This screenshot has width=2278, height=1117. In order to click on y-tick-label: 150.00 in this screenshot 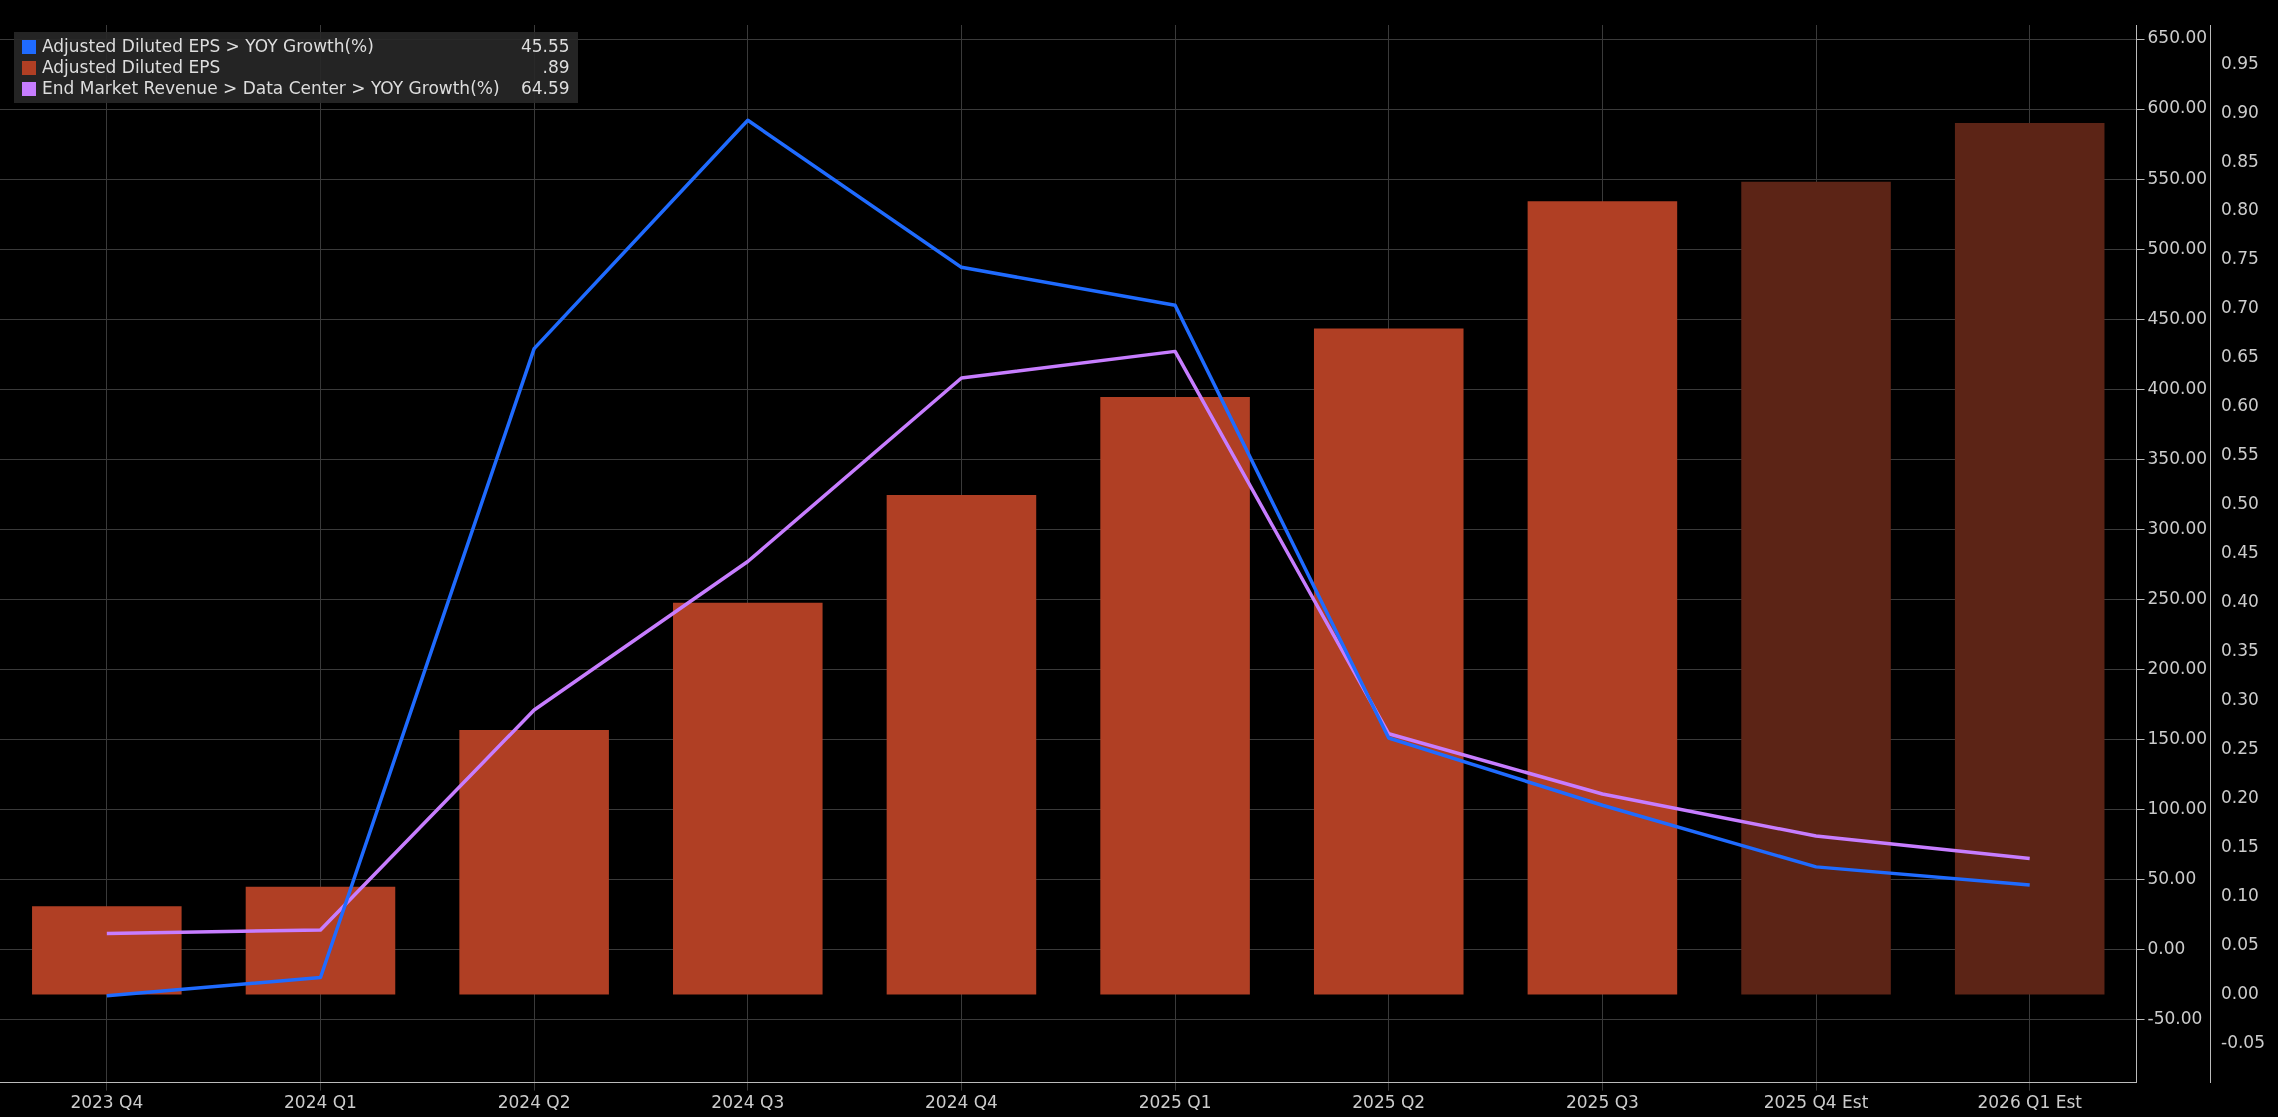, I will do `click(2177, 737)`.